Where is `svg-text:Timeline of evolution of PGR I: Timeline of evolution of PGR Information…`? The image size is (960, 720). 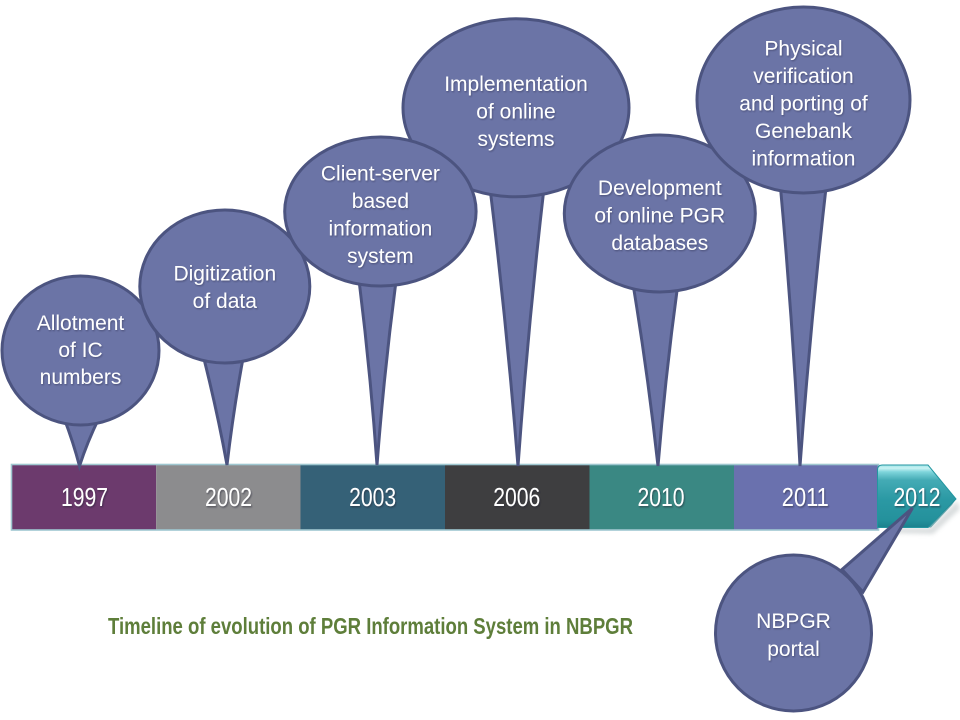 svg-text:Timeline of evolution of PGR I: Timeline of evolution of PGR Information… is located at coordinates (370, 626).